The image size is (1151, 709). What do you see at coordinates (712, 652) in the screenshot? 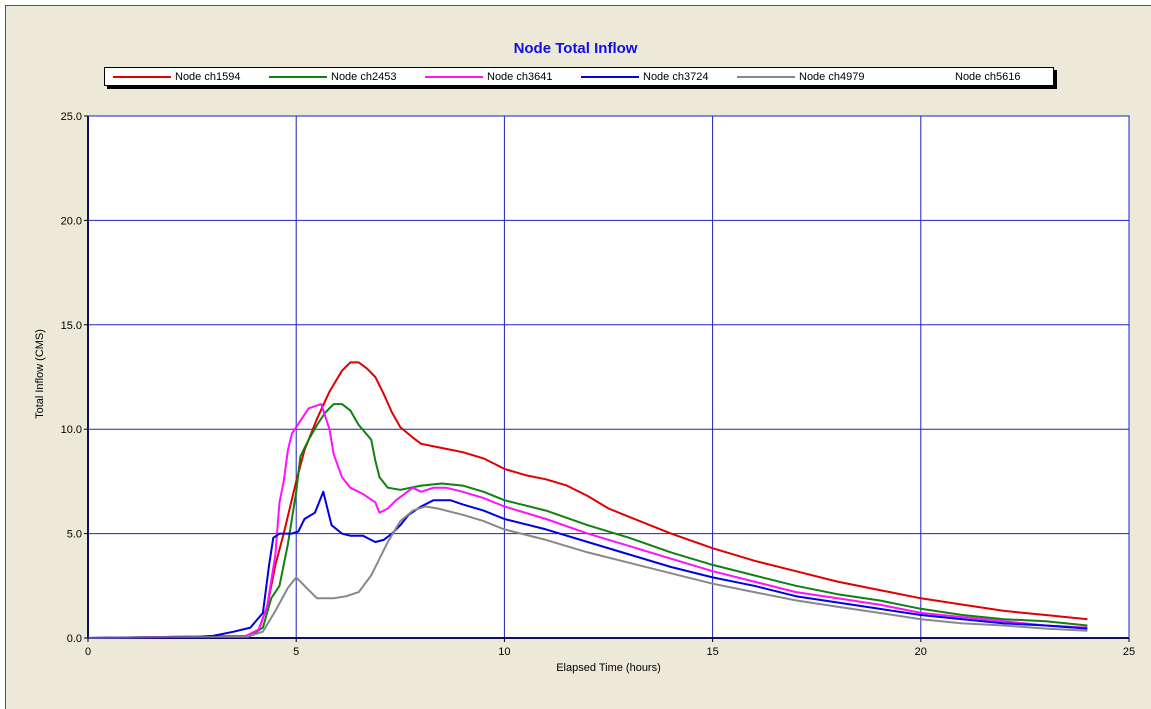
I see `x-tick-label: 15` at bounding box center [712, 652].